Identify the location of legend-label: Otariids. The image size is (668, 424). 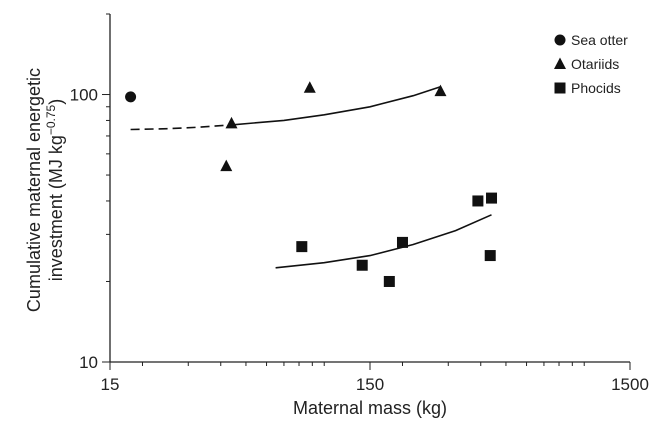
(595, 64).